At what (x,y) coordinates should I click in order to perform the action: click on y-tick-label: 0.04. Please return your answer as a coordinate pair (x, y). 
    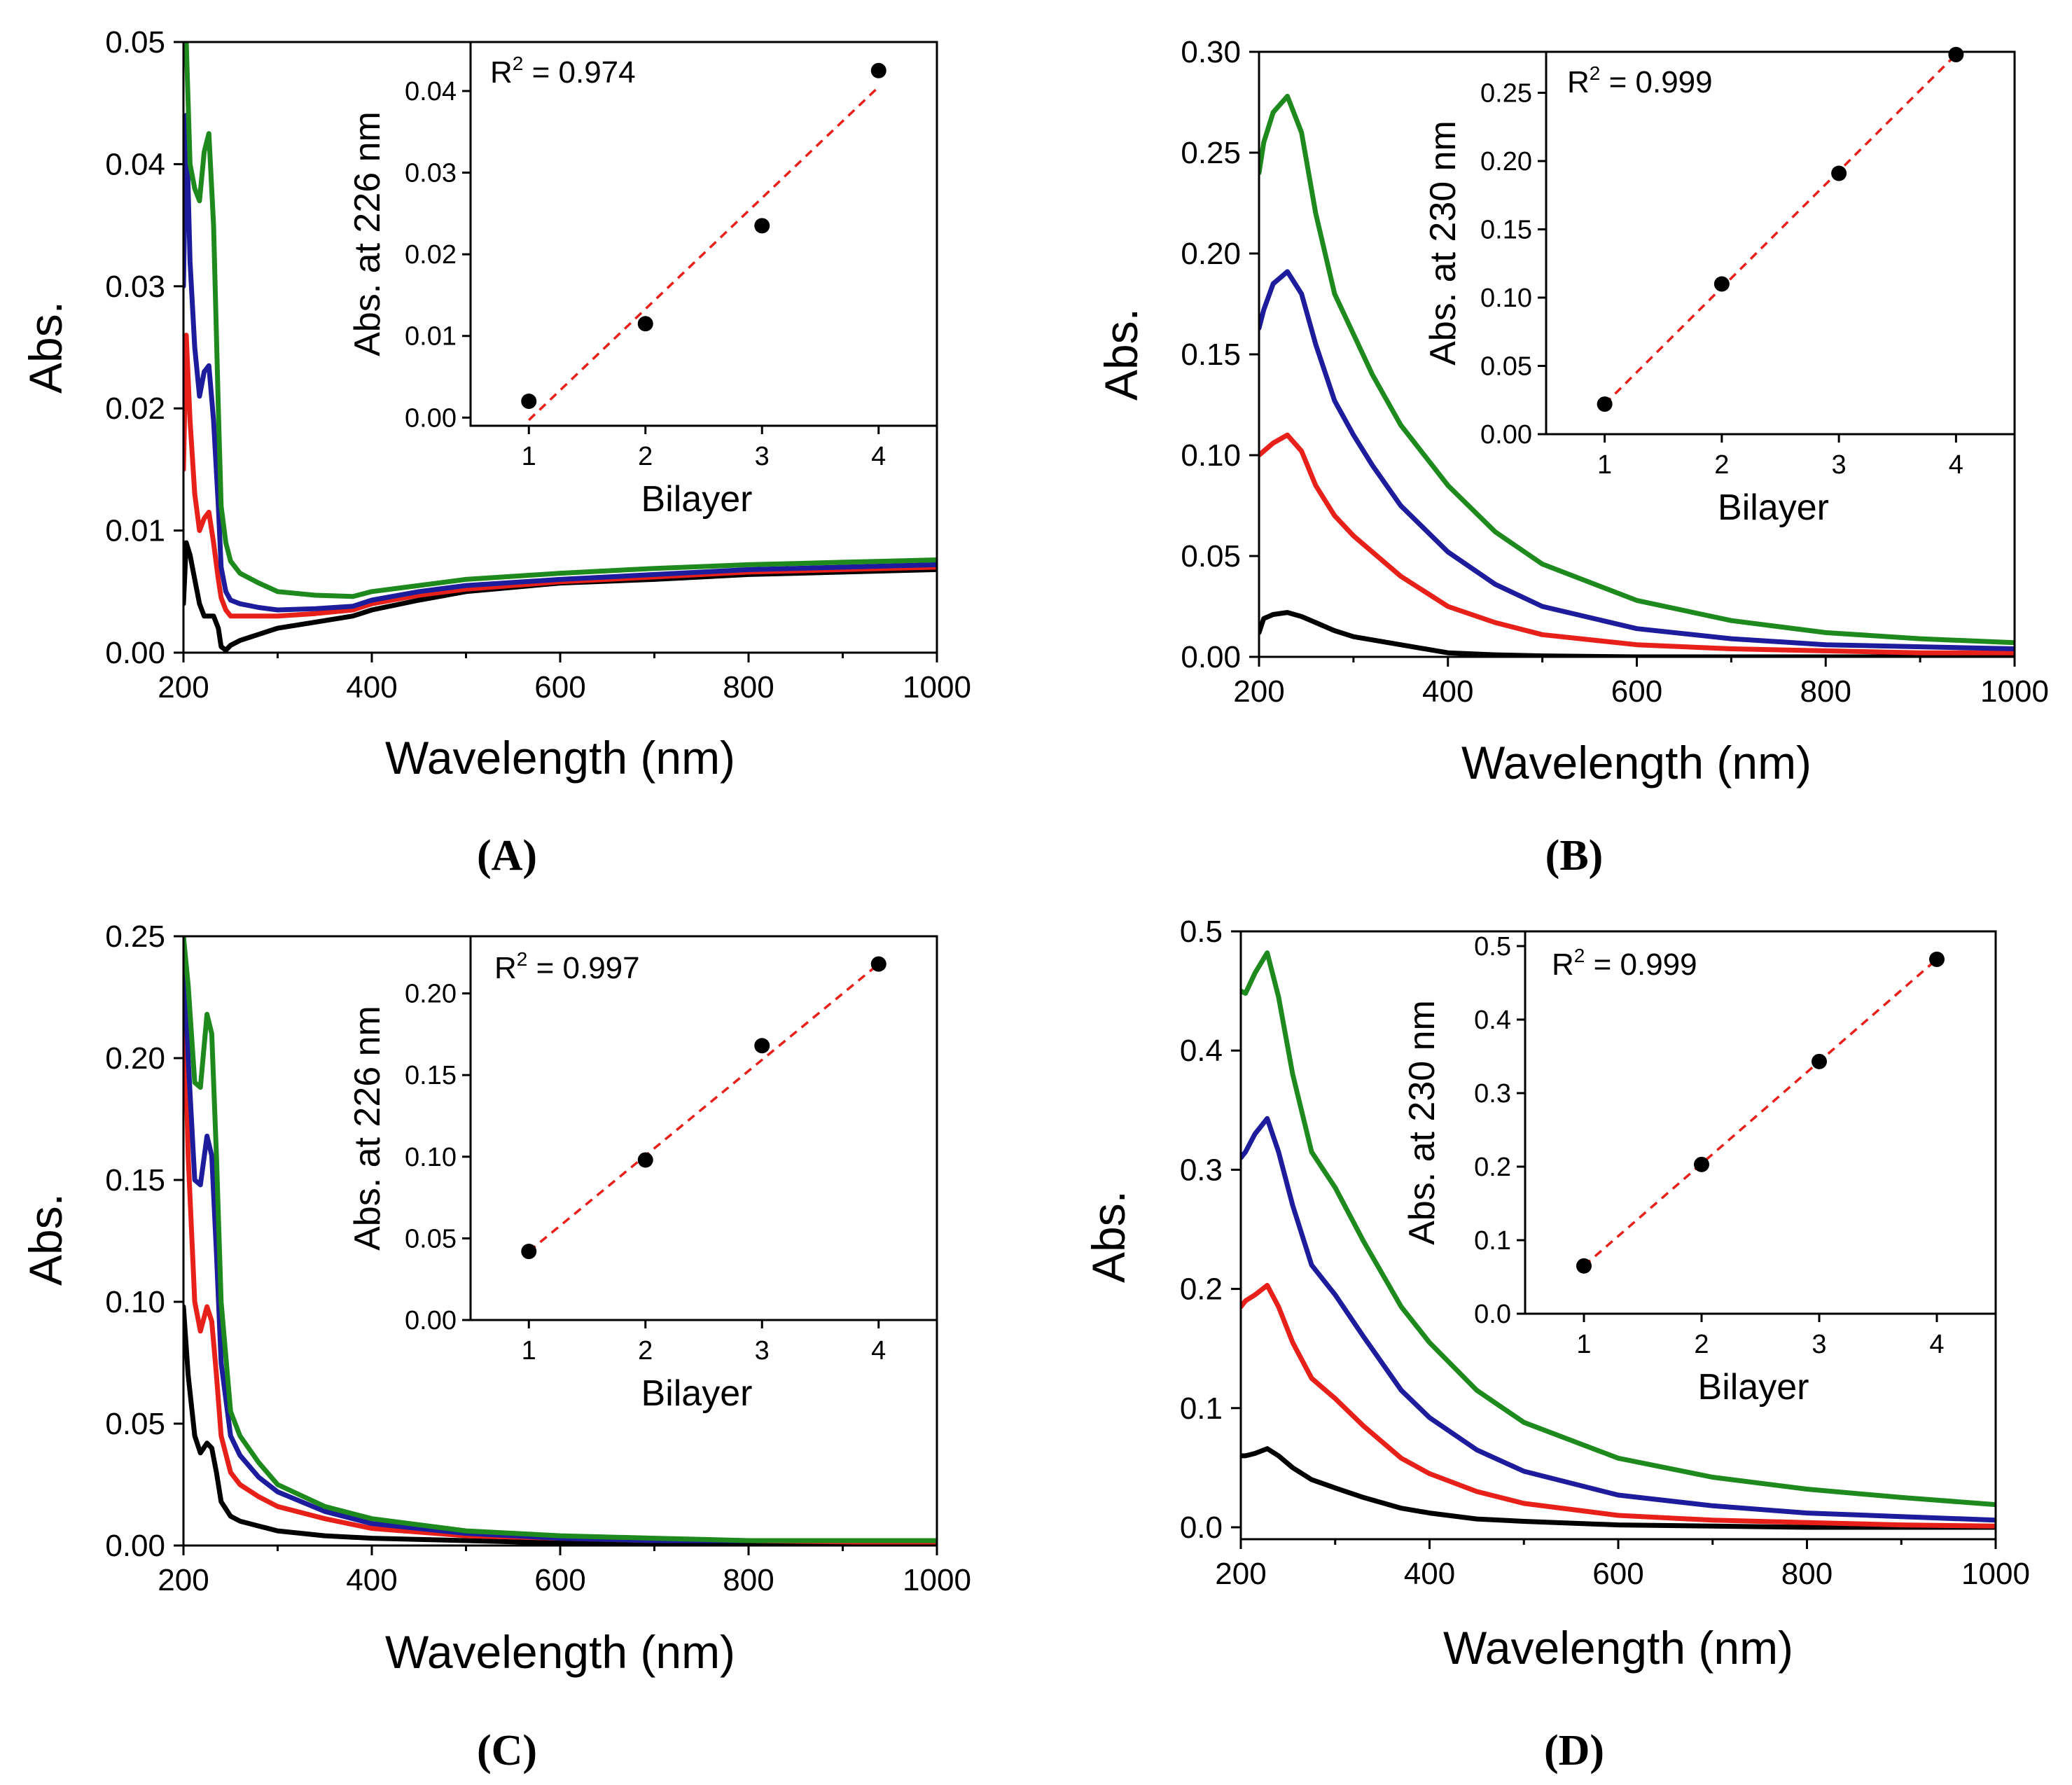
    Looking at the image, I should click on (135, 164).